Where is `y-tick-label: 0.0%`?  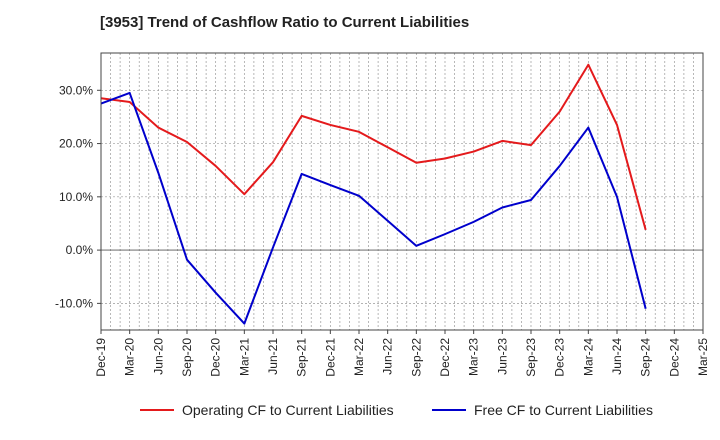 y-tick-label: 0.0% is located at coordinates (80, 250).